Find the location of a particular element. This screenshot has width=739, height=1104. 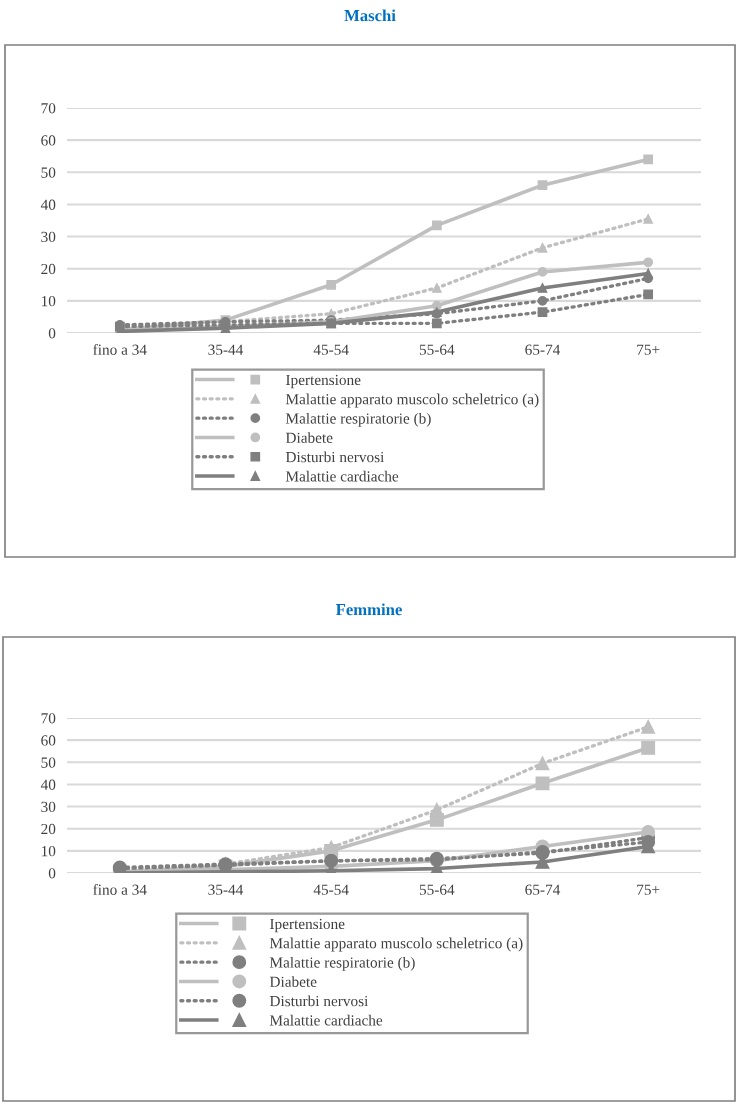

chart-title: Maschi is located at coordinates (370, 15).